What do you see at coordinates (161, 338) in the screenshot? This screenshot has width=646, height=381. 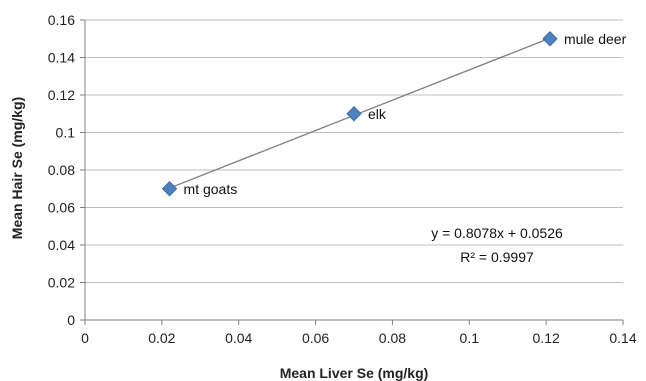 I see `x-tick-label: 0.02` at bounding box center [161, 338].